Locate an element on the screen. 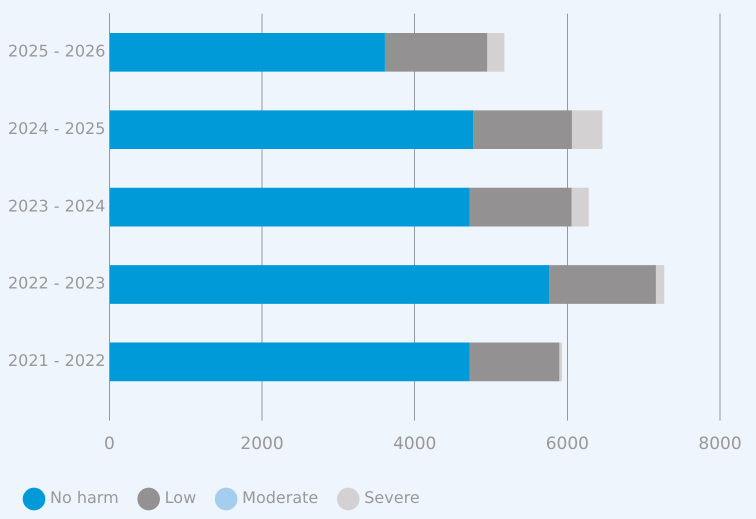 The width and height of the screenshot is (756, 519). x-tick-label: 4000 is located at coordinates (414, 444).